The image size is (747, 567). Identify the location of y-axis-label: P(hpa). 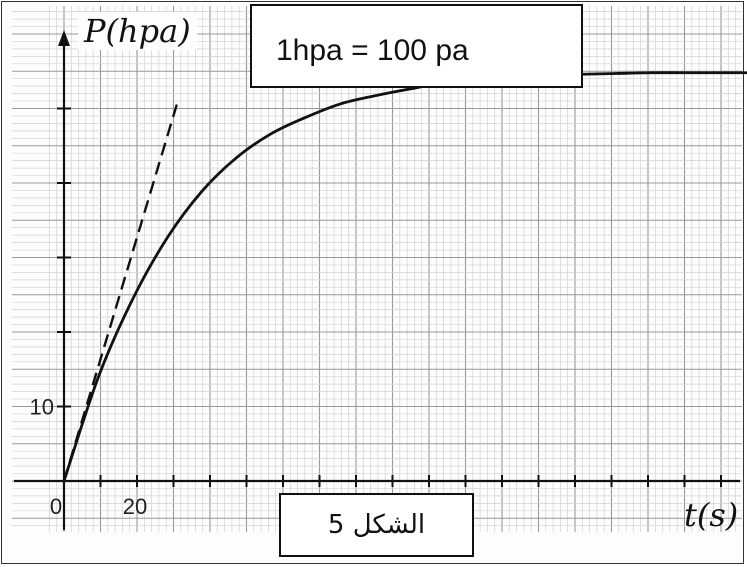
(137, 31).